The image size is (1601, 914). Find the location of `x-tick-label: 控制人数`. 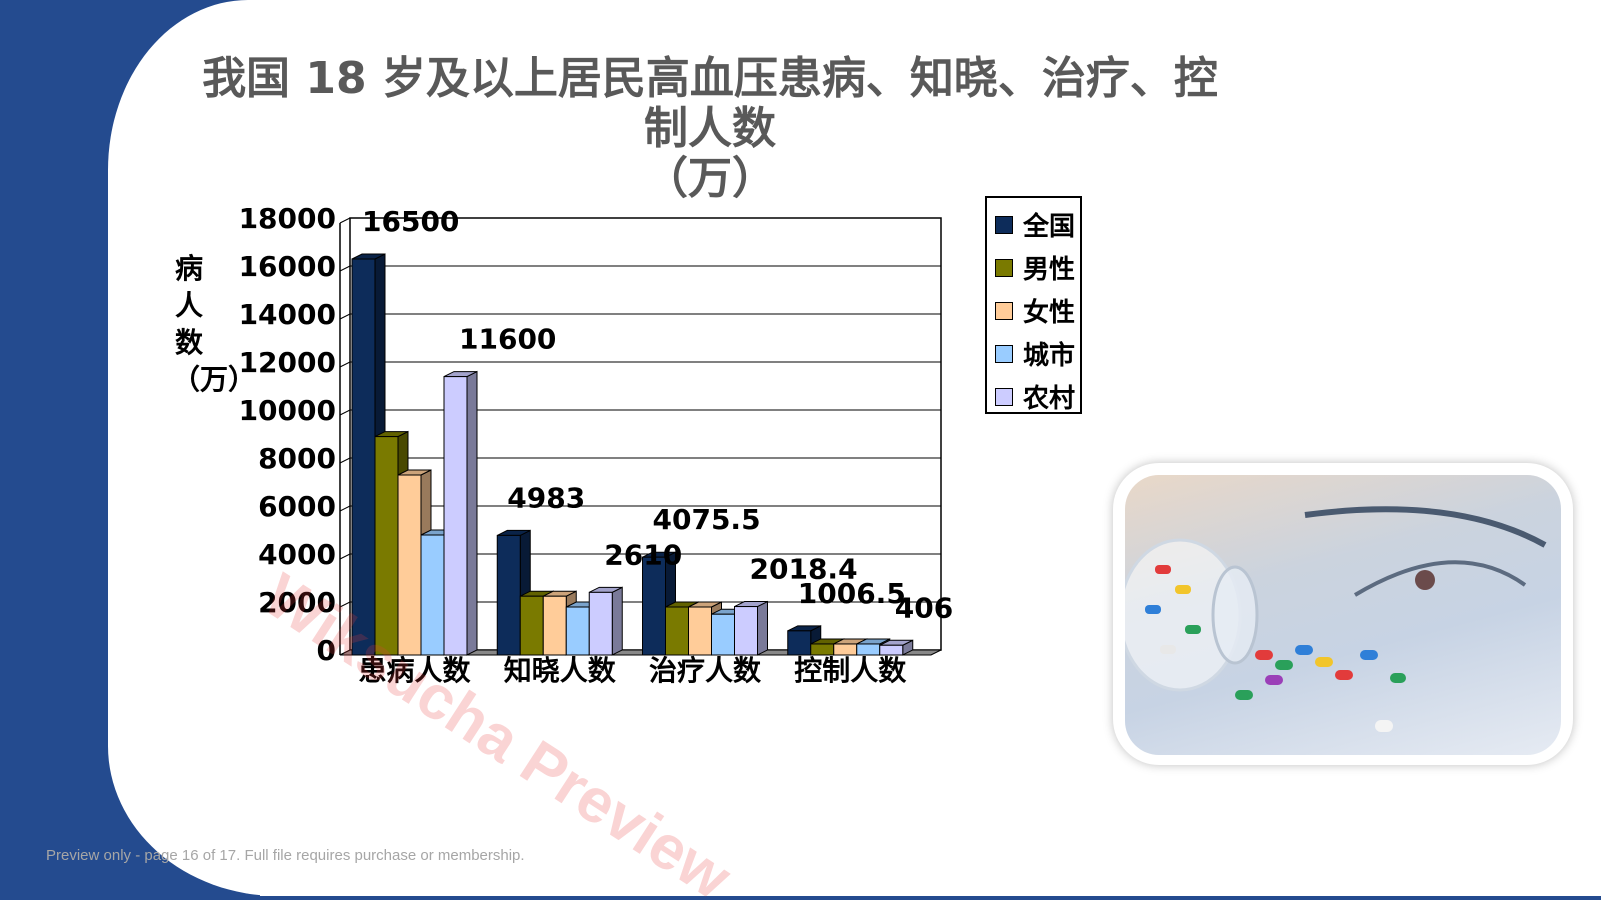

x-tick-label: 控制人数 is located at coordinates (850, 670).